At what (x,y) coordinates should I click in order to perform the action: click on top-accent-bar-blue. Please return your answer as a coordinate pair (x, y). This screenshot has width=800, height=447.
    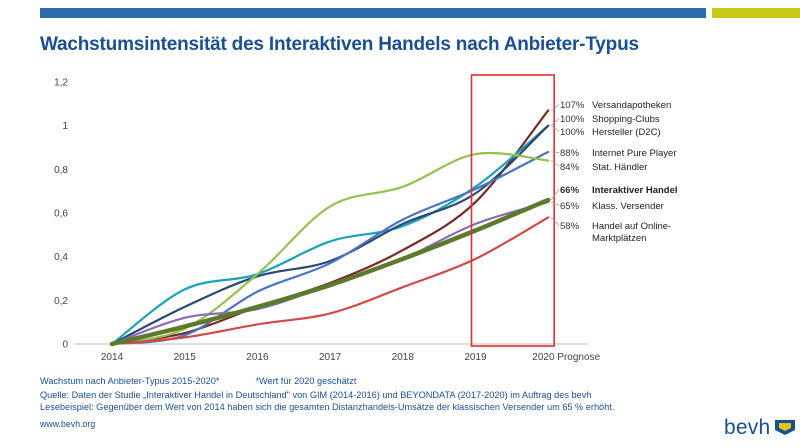
    Looking at the image, I should click on (373, 13).